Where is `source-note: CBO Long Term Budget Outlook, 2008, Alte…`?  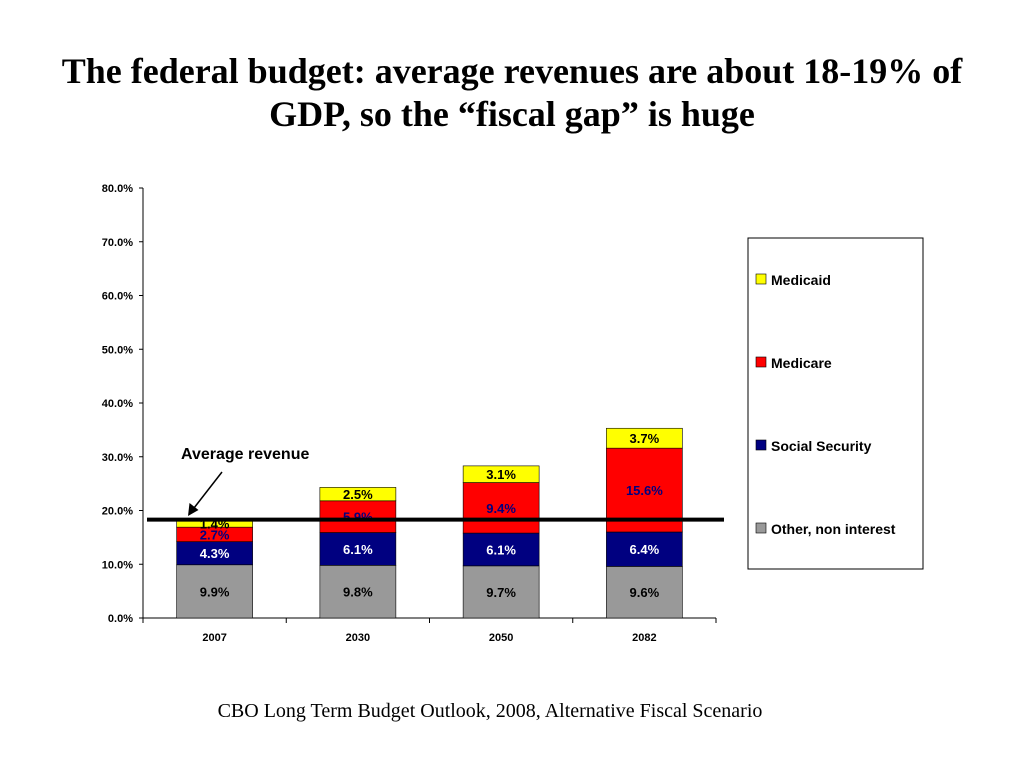
source-note: CBO Long Term Budget Outlook, 2008, Alte… is located at coordinates (490, 711).